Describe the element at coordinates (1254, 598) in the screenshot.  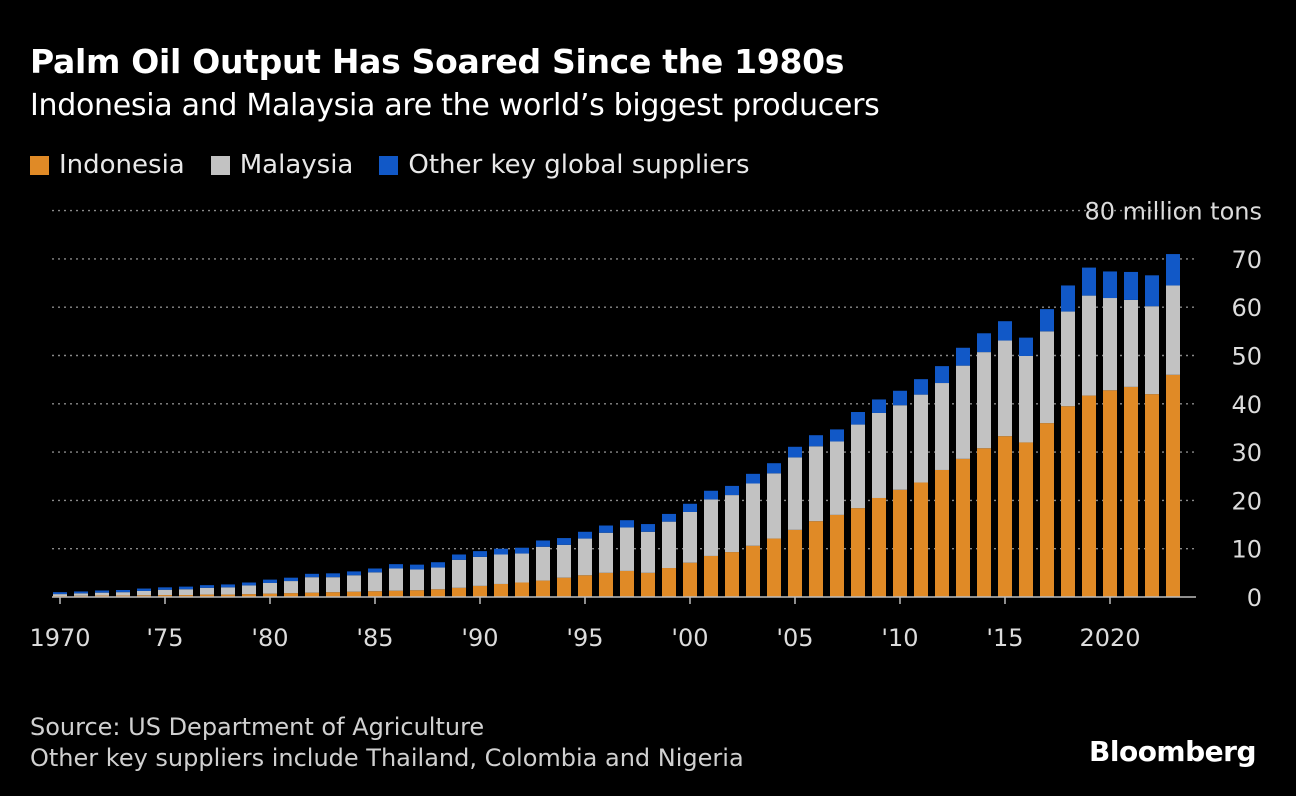
I see `y-tick-label: 0` at that location.